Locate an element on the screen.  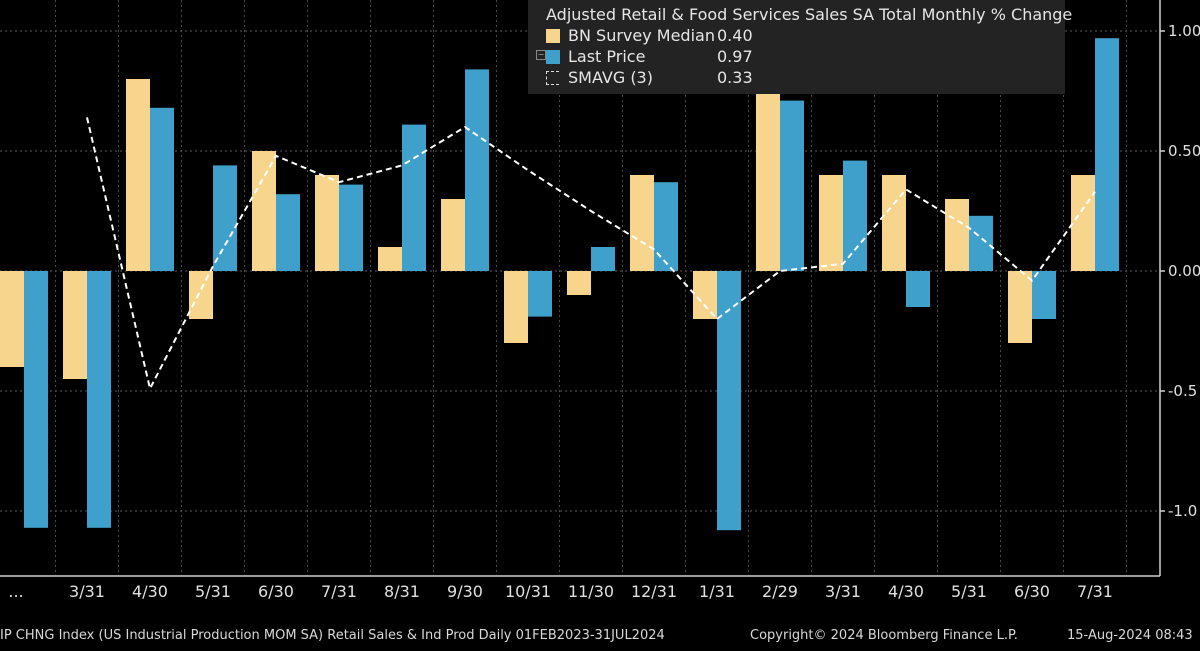
y-tick-label: 0.50 is located at coordinates (1184, 151).